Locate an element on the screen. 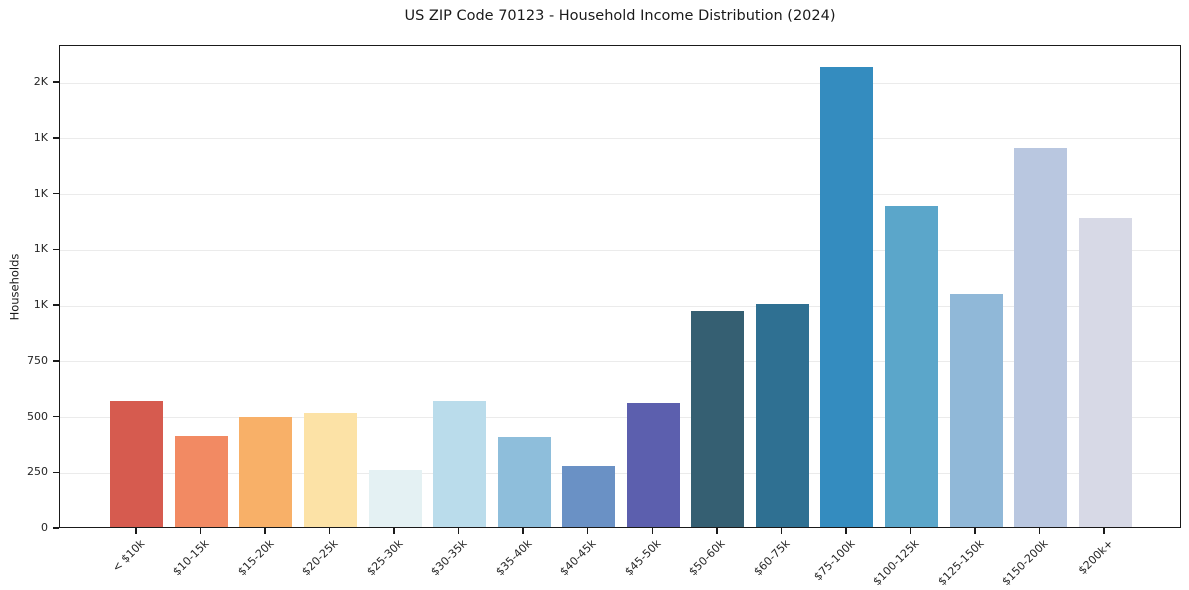 This screenshot has width=1189, height=590. x-tick-label: $200k+ is located at coordinates (1095, 557).